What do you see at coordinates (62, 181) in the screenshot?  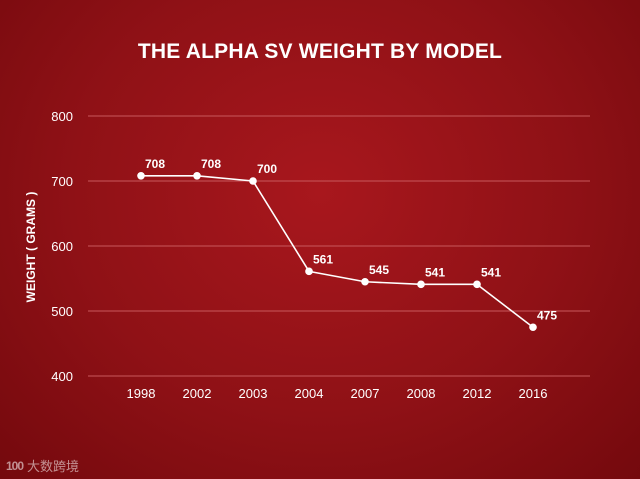 I see `y-tick-label: 700` at bounding box center [62, 181].